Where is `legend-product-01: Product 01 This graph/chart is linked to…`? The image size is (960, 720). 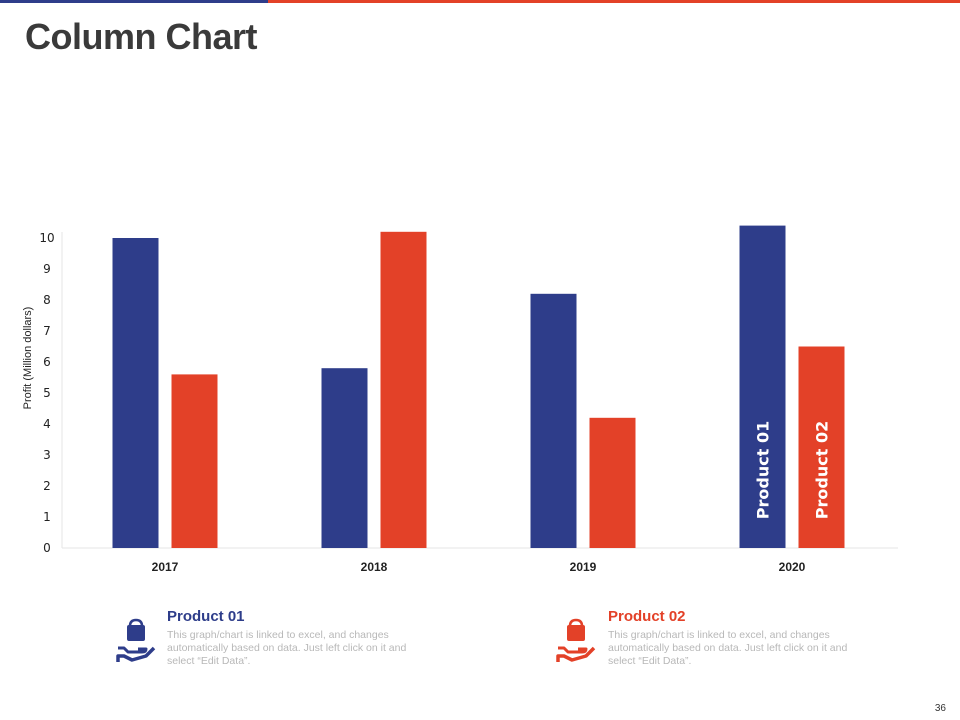
legend-product-01: Product 01 This graph/chart is linked to… is located at coordinates (307, 638).